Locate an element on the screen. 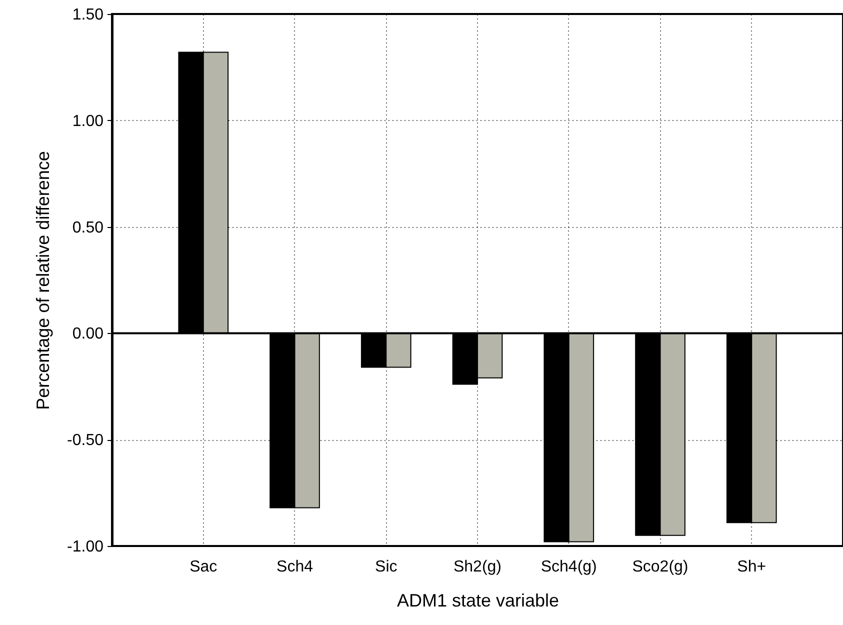 The width and height of the screenshot is (843, 625). x-tick-label: Sch4 is located at coordinates (295, 567).